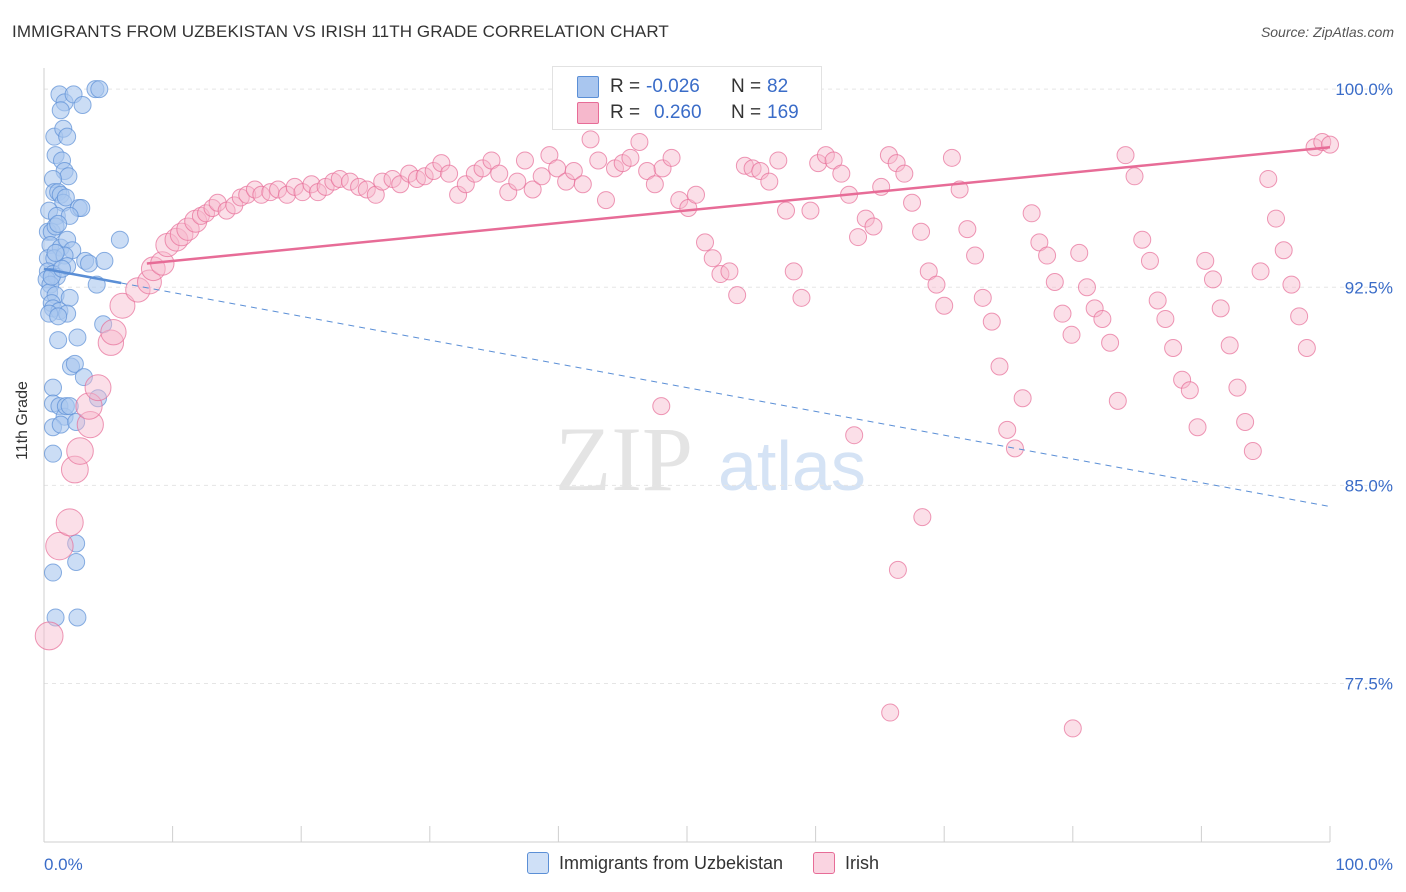  I want to click on legend-label: Irish, so click(862, 862).